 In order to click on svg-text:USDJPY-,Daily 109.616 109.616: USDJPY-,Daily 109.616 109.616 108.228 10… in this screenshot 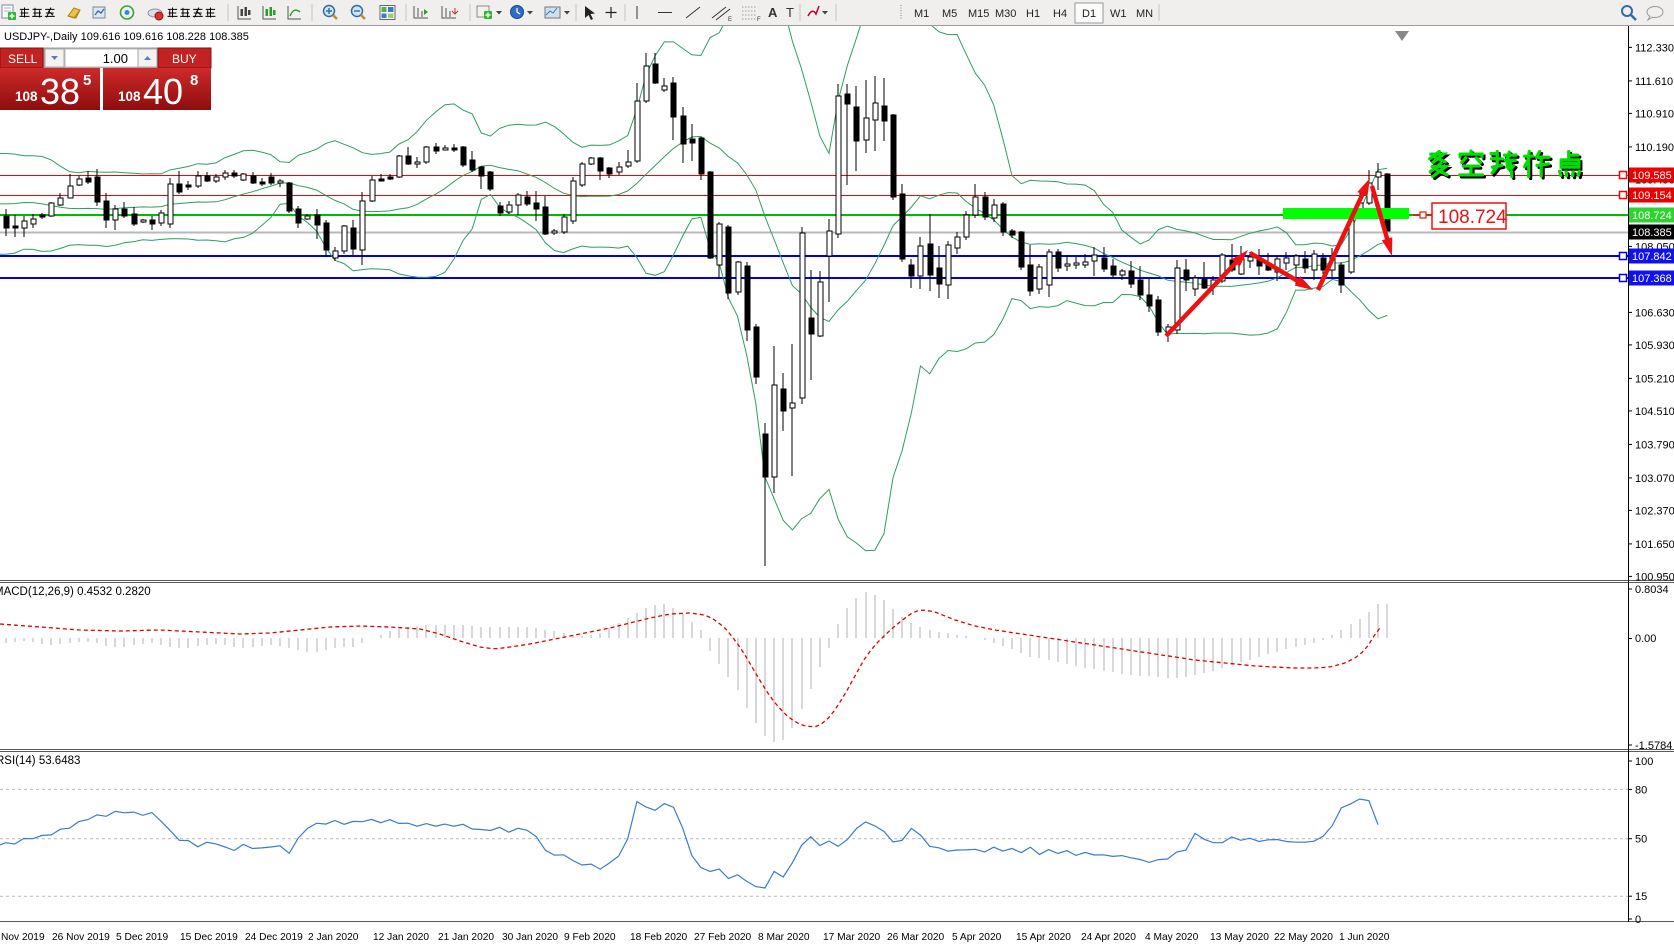, I will do `click(126, 37)`.